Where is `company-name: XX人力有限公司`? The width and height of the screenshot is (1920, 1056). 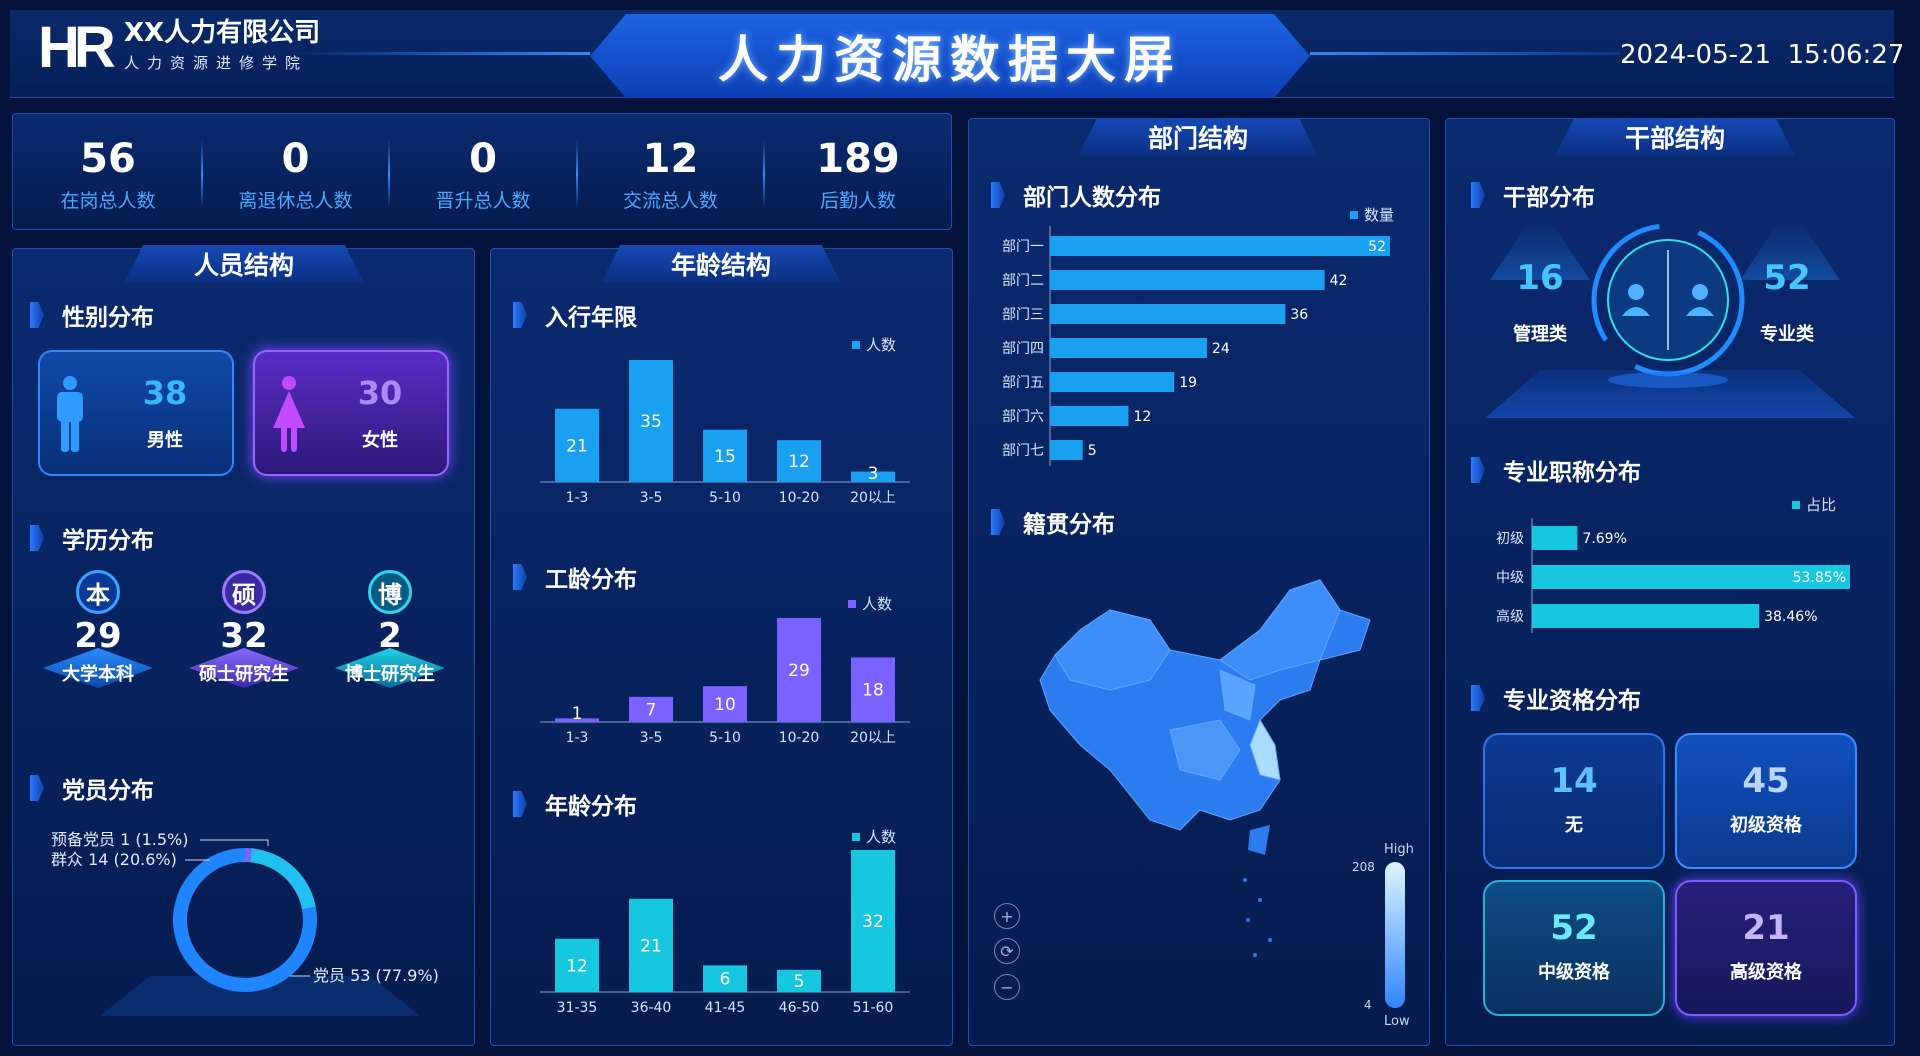 company-name: XX人力有限公司 is located at coordinates (222, 33).